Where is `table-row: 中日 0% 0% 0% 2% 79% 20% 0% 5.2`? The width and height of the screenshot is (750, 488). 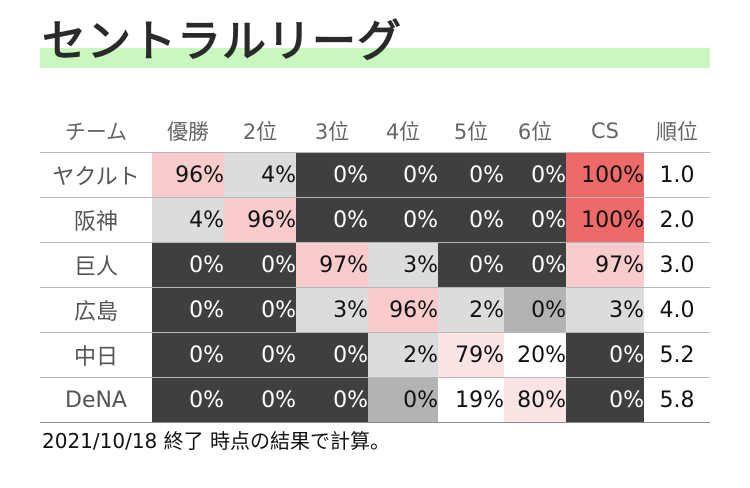 table-row: 中日 0% 0% 0% 2% 79% 20% 0% 5.2 is located at coordinates (375, 355).